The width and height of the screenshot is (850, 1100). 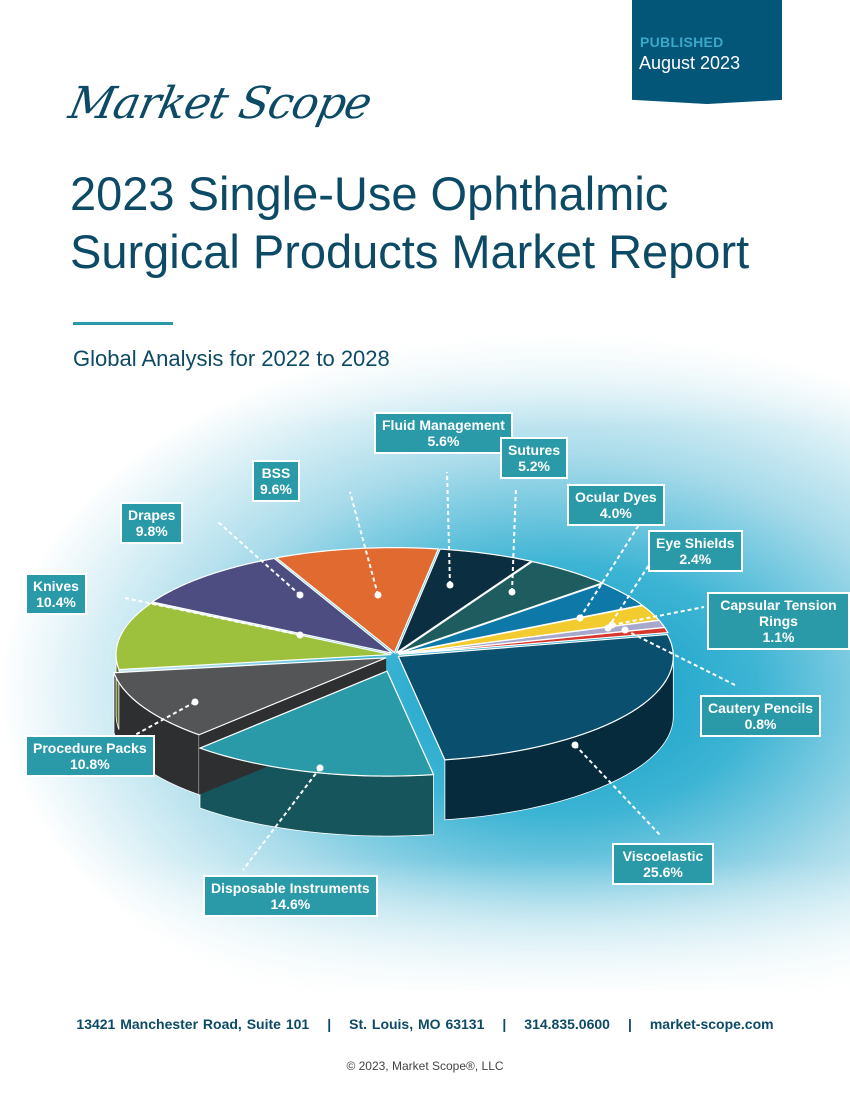 I want to click on copyright: © 2023, Market Scope®, LLC, so click(x=425, y=1066).